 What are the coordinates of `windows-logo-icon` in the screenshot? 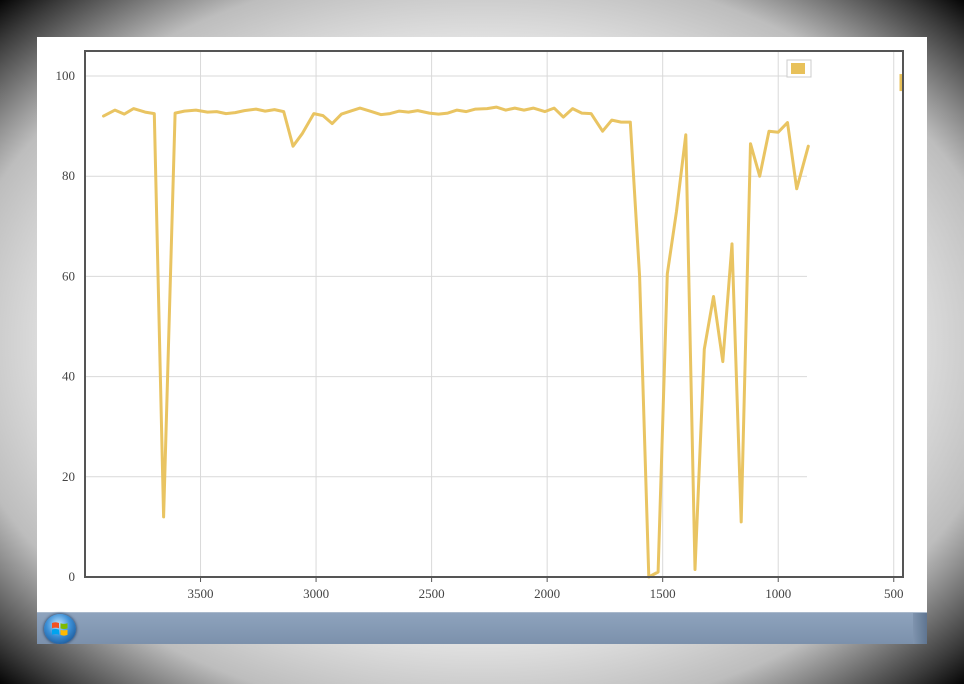 It's located at (60, 629).